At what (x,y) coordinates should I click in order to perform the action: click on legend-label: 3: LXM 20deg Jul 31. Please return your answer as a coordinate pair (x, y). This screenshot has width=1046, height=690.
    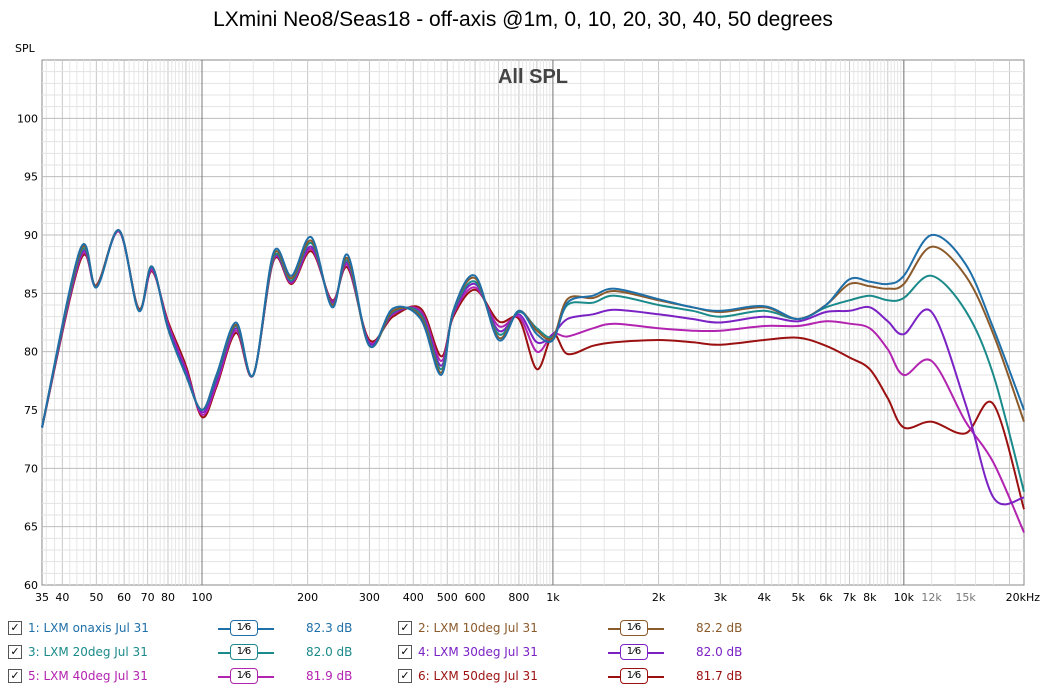
    Looking at the image, I should click on (88, 652).